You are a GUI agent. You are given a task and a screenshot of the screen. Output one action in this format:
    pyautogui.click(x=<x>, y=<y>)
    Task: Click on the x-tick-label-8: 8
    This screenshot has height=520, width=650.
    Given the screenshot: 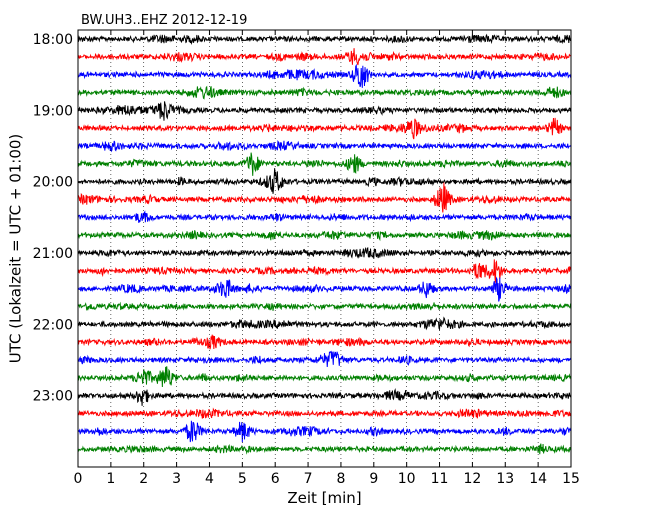 What is the action you would take?
    pyautogui.click(x=340, y=479)
    